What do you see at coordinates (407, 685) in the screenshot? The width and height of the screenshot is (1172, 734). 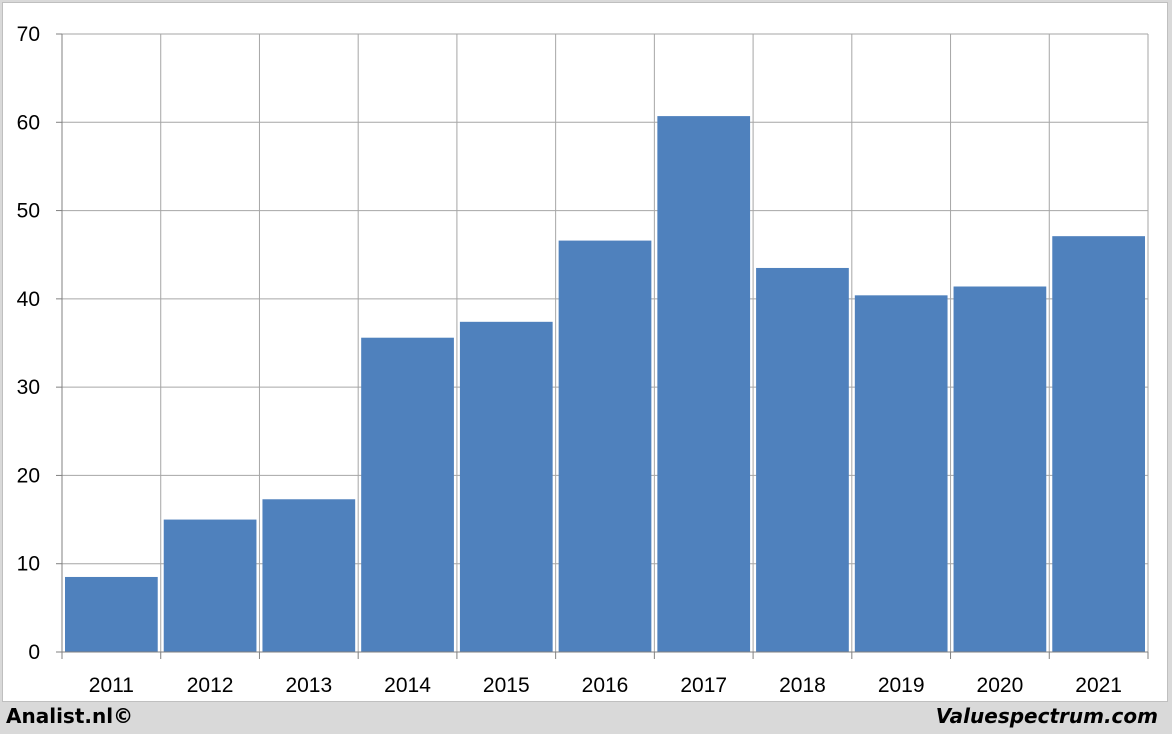 I see `x-tick-label: 2014` at bounding box center [407, 685].